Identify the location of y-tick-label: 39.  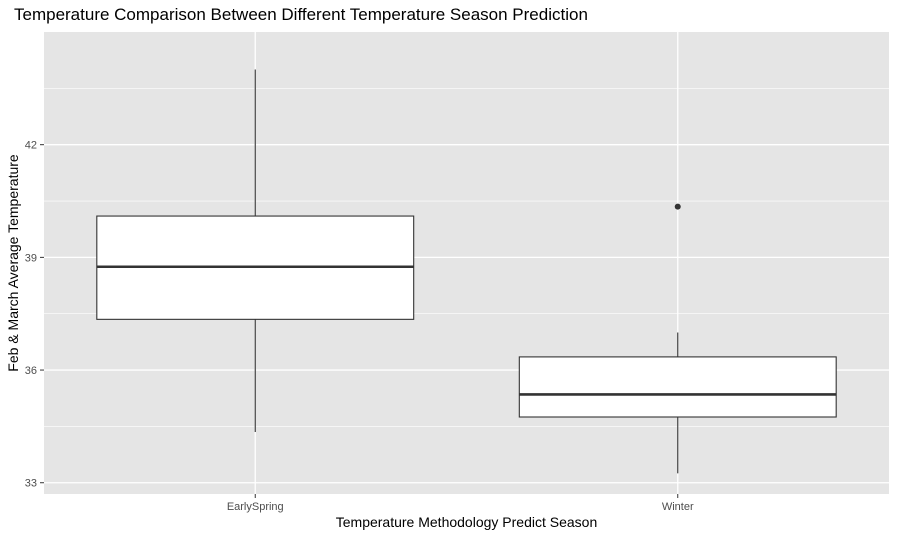
(31, 258).